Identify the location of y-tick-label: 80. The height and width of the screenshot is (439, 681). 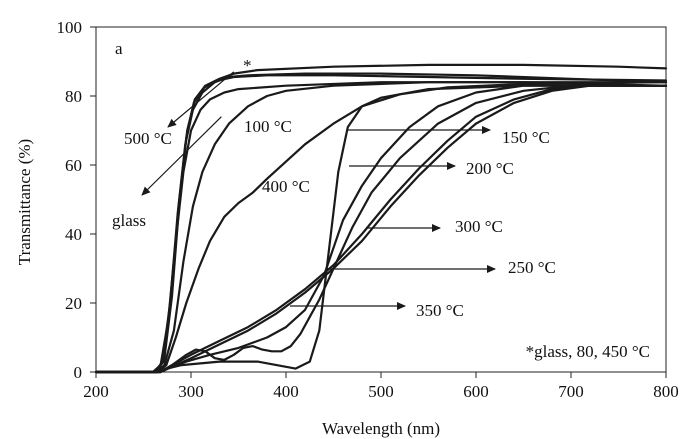
(73, 96).